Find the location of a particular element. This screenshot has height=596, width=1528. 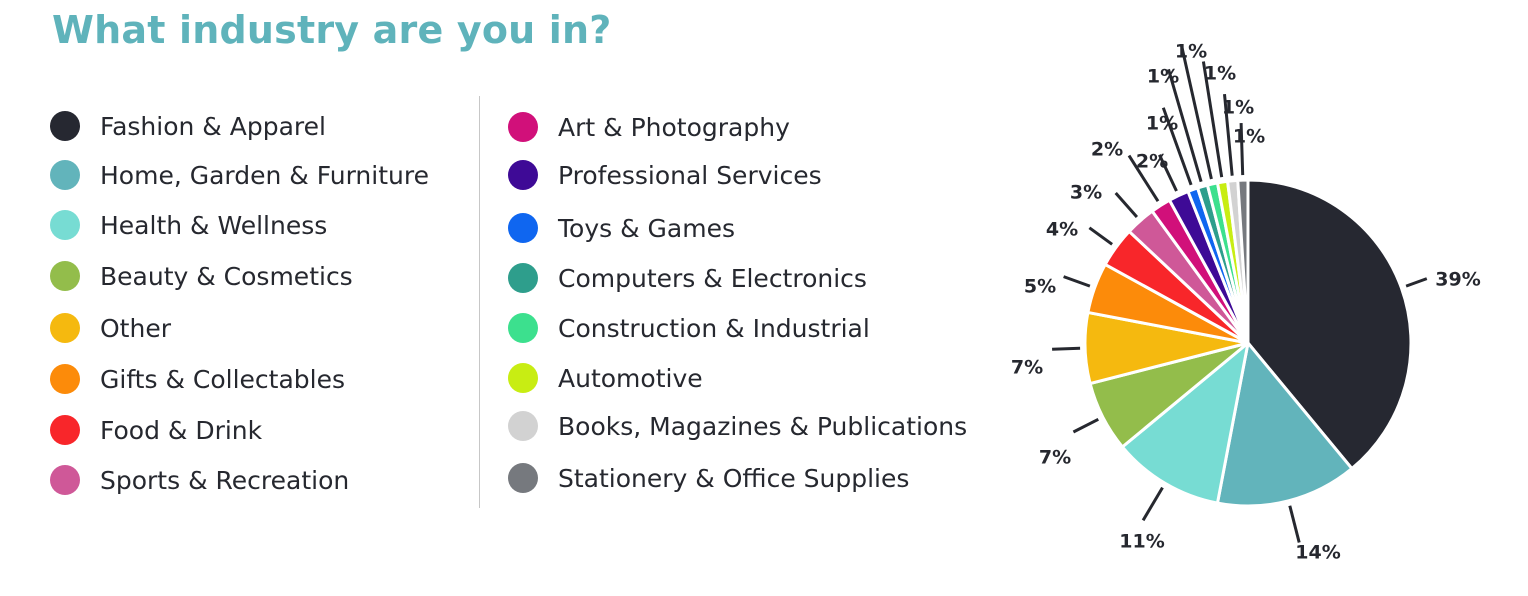

legend-item: Books, Magazines & Publications is located at coordinates (737, 426).